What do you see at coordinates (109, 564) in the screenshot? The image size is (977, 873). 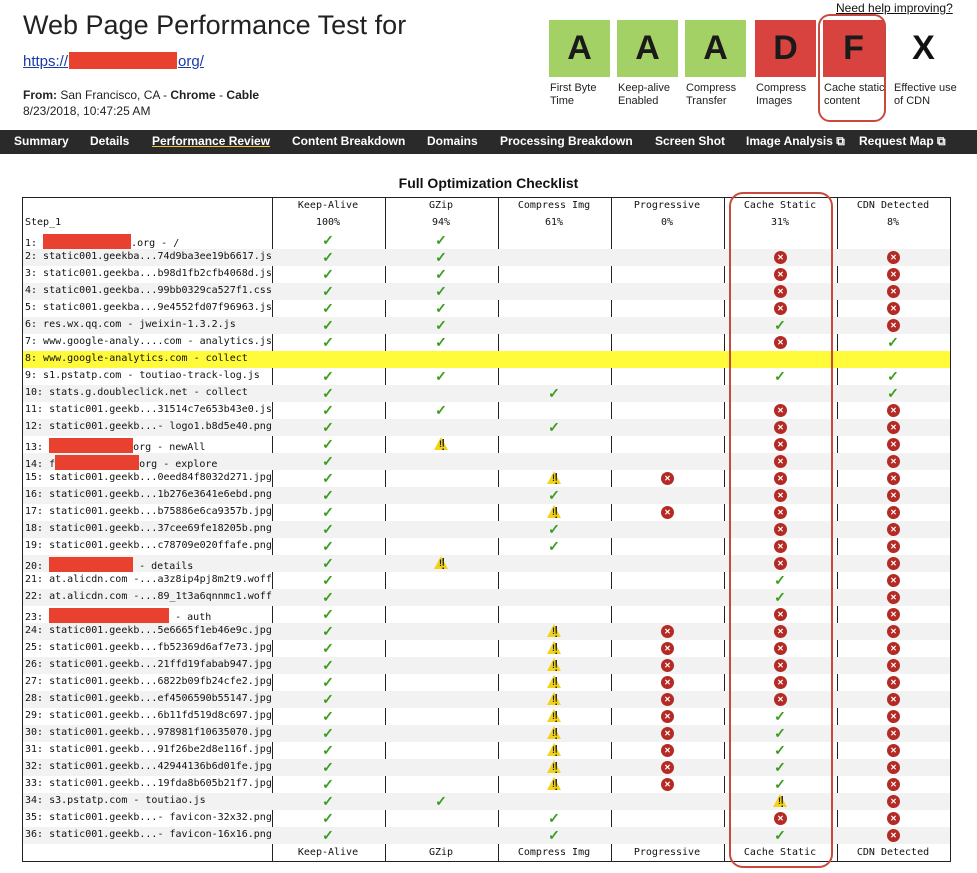 I see `request-label: 20: - details` at bounding box center [109, 564].